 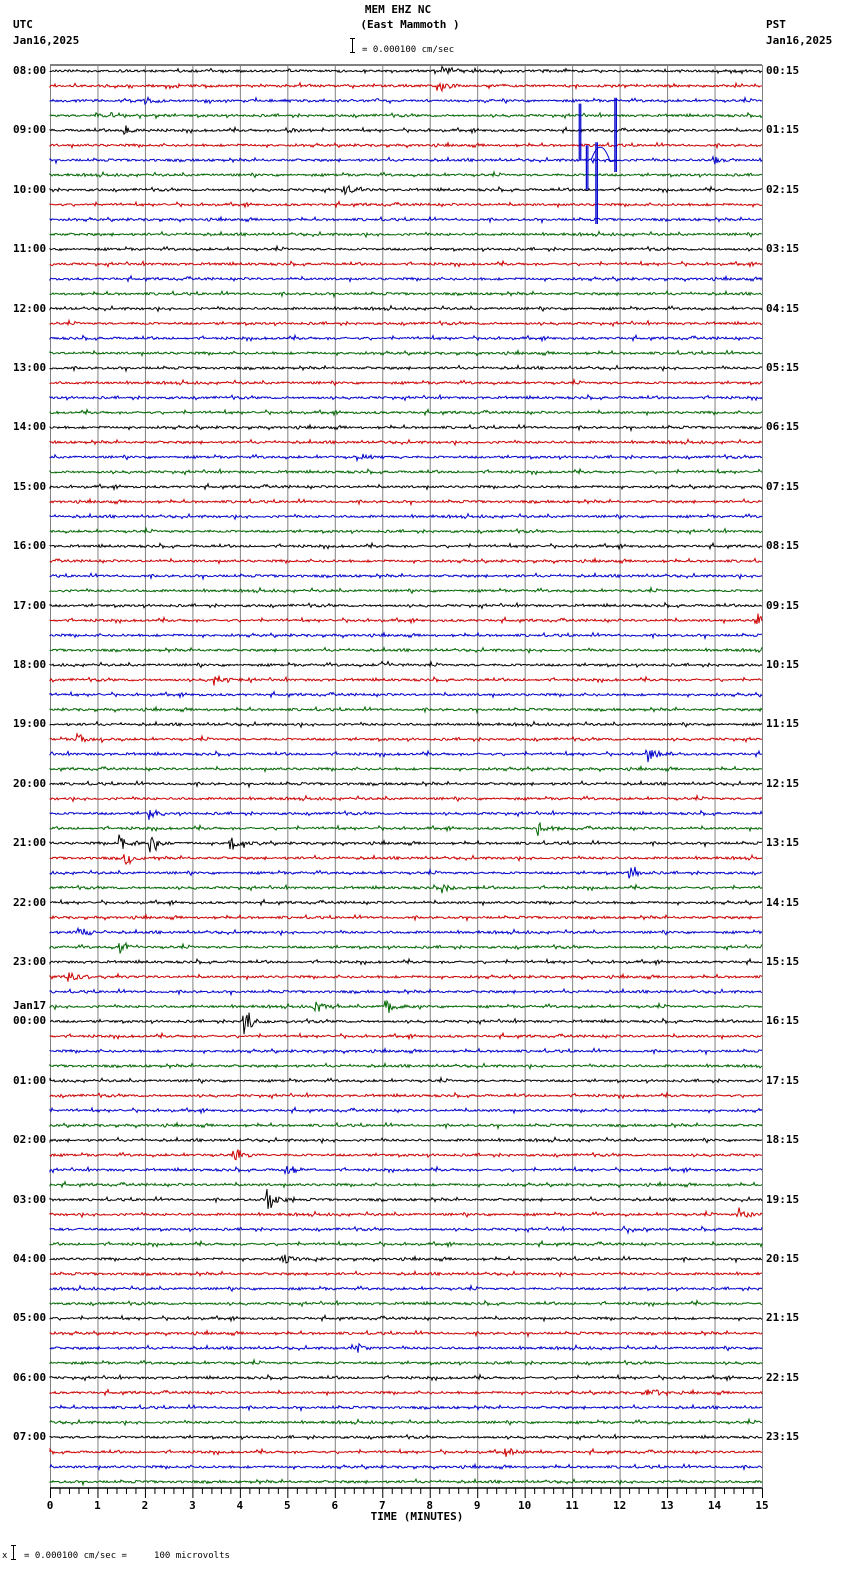 I want to click on utc-hour-label: 03:00, so click(x=30, y=1199).